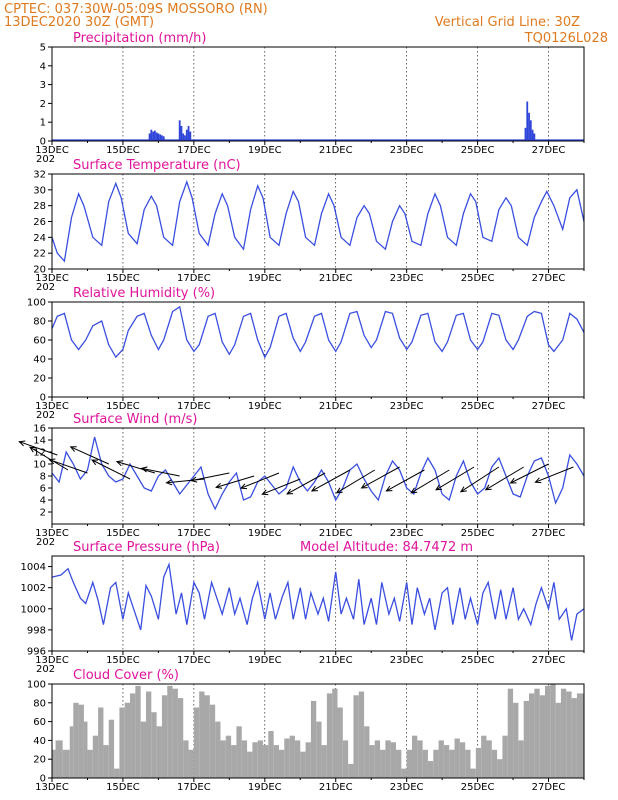 The width and height of the screenshot is (618, 800). What do you see at coordinates (45, 159) in the screenshot?
I see `year-label: 202` at bounding box center [45, 159].